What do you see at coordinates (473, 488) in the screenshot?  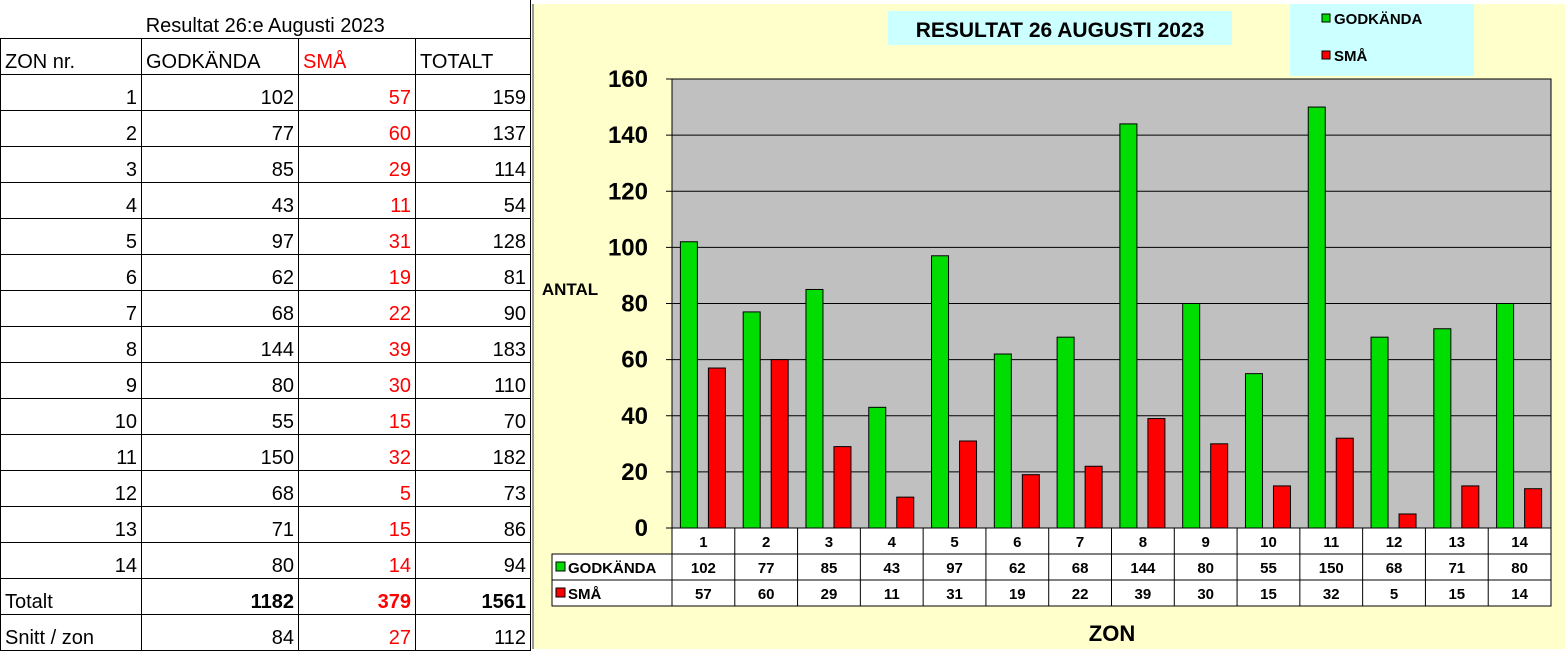 I see `cell-totalt: 73` at bounding box center [473, 488].